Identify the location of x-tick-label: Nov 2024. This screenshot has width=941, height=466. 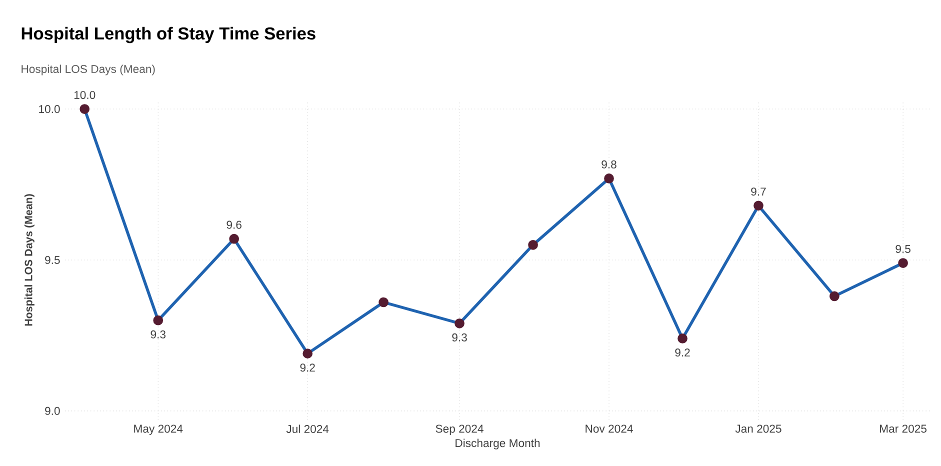
(609, 428).